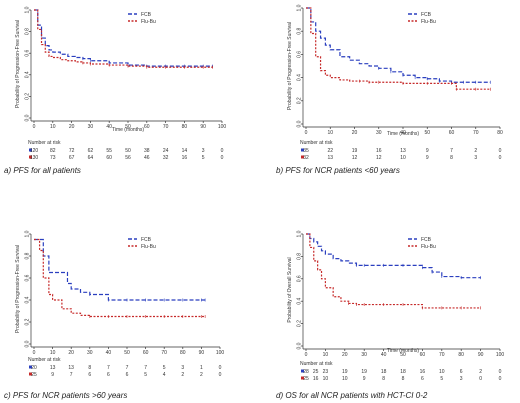  I want to click on risk-count: 64, so click(91, 158).